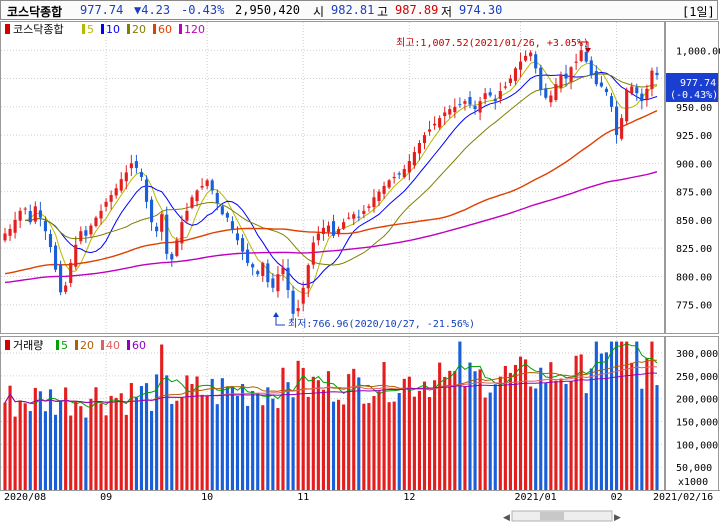 This screenshot has height=523, width=720. Describe the element at coordinates (694, 468) in the screenshot. I see `volume-tick-label: 50,000` at that location.